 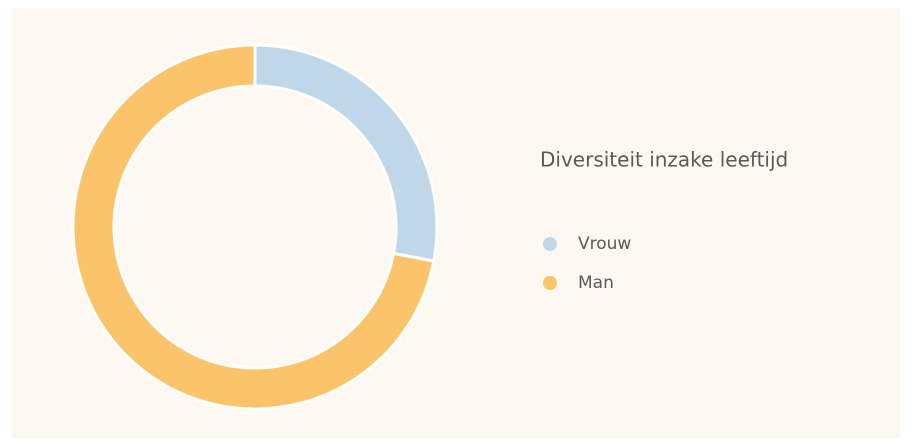 I want to click on chart-title: Diversiteit inzake leeftijd, so click(x=664, y=160).